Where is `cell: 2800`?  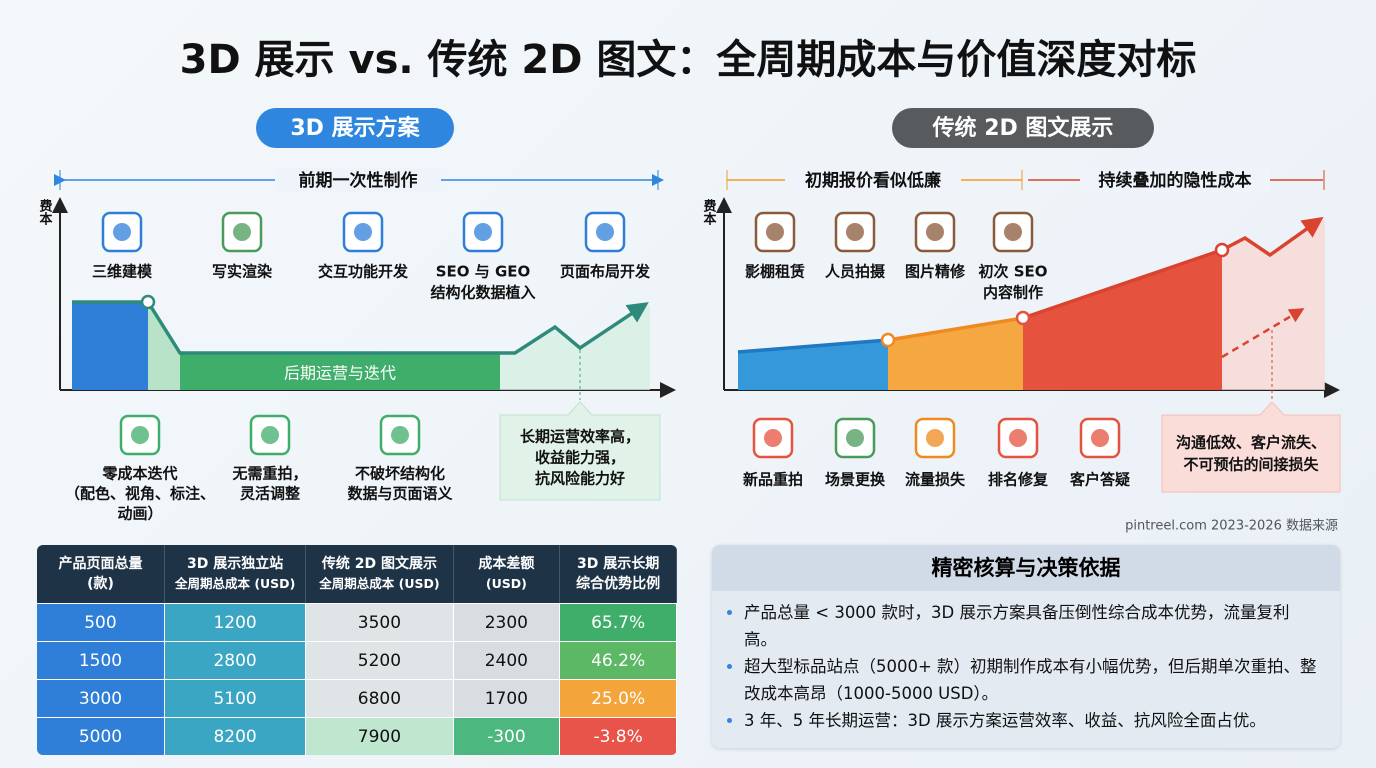 cell: 2800 is located at coordinates (235, 660).